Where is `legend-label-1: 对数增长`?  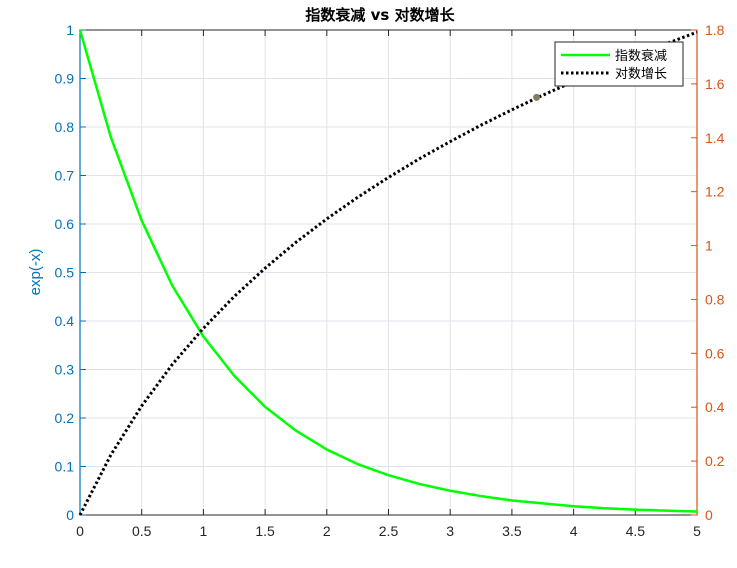 legend-label-1: 对数增长 is located at coordinates (641, 74).